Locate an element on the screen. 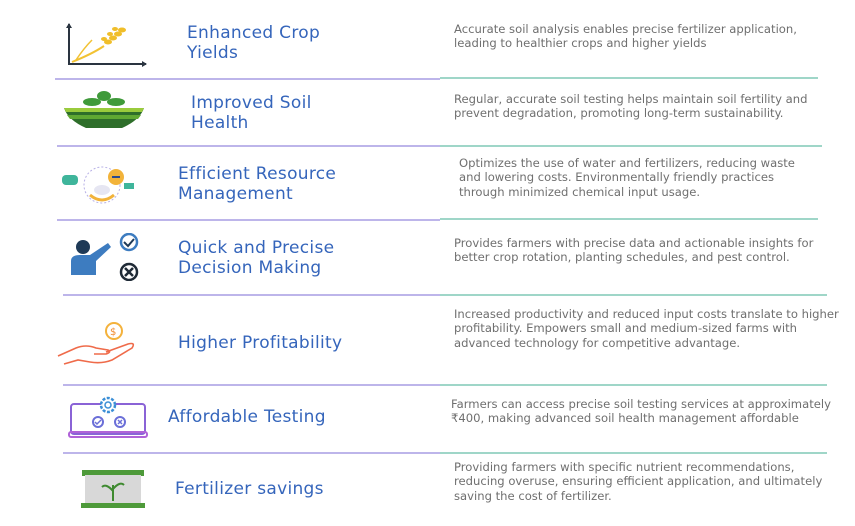  title-line: Higher Profitability is located at coordinates (260, 343).